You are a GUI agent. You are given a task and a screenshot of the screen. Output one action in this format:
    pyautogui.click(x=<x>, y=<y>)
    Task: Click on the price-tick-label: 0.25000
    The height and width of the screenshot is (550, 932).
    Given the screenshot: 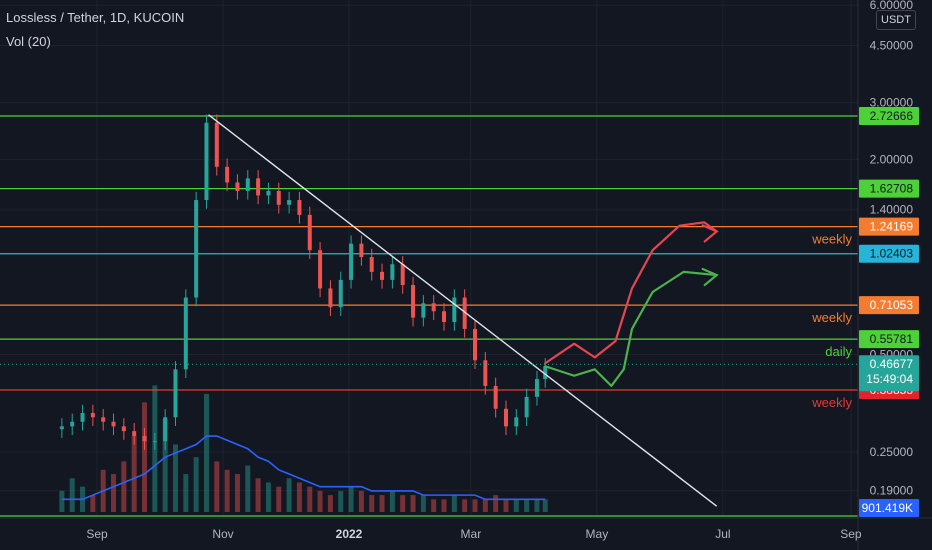 What is the action you would take?
    pyautogui.click(x=892, y=452)
    